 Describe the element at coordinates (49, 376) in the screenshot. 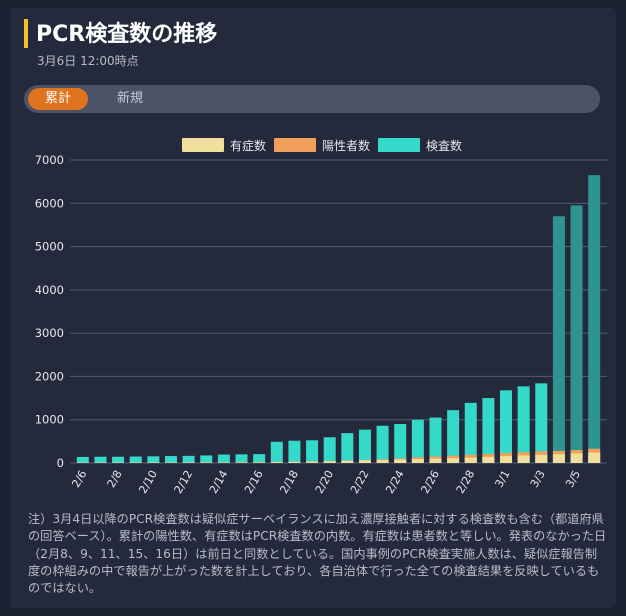

I see `y-tick-label: 2000` at that location.